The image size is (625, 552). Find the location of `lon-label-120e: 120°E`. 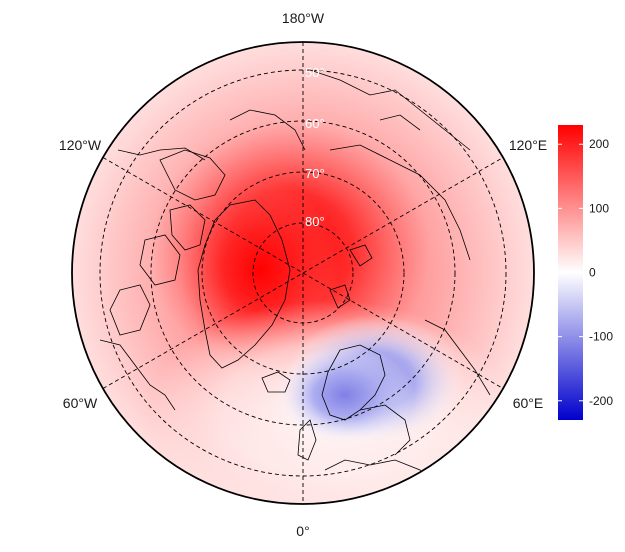

lon-label-120e: 120°E is located at coordinates (528, 145).